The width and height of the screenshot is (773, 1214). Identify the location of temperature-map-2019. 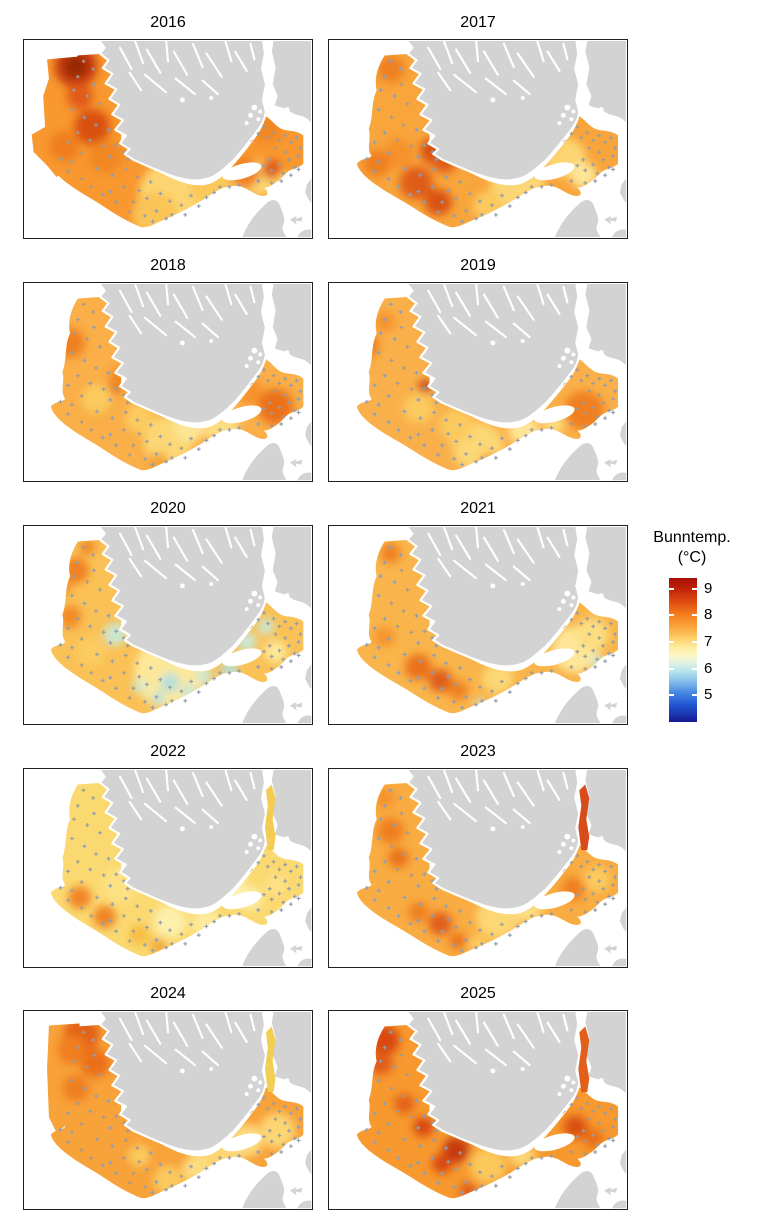
(491, 382).